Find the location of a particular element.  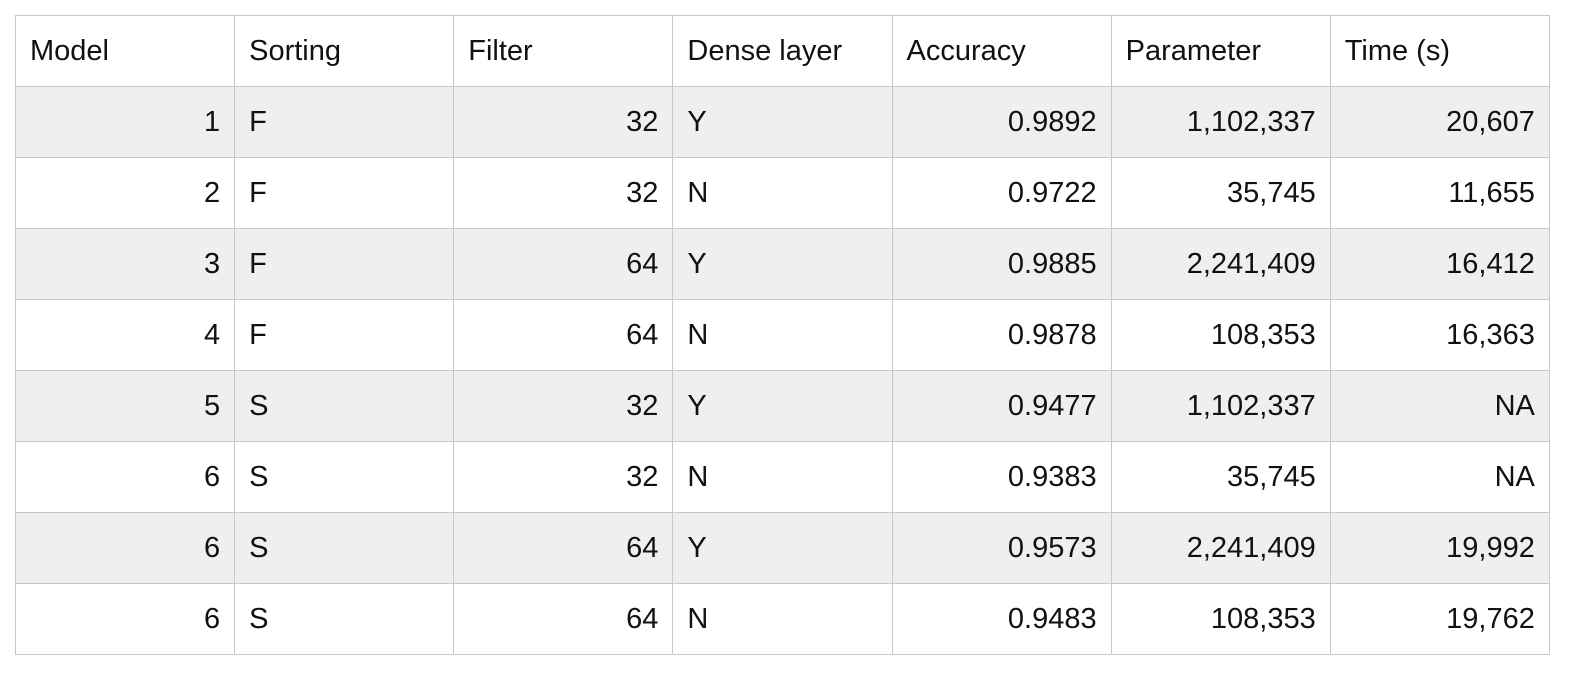

table-row: 6 S 32 N 0.9383 35,745 NA is located at coordinates (782, 477).